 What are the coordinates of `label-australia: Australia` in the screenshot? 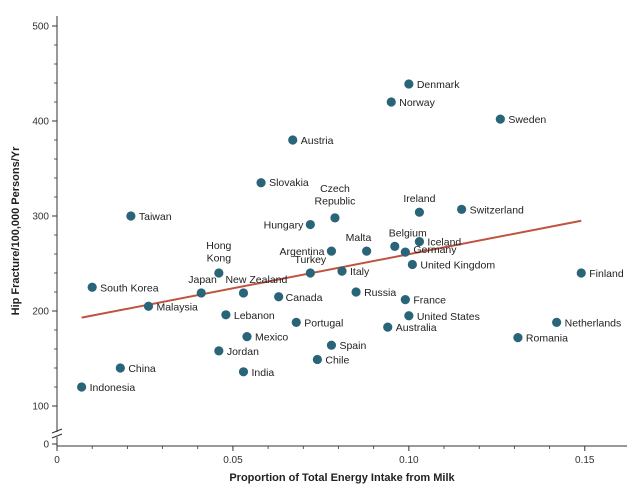 It's located at (416, 328).